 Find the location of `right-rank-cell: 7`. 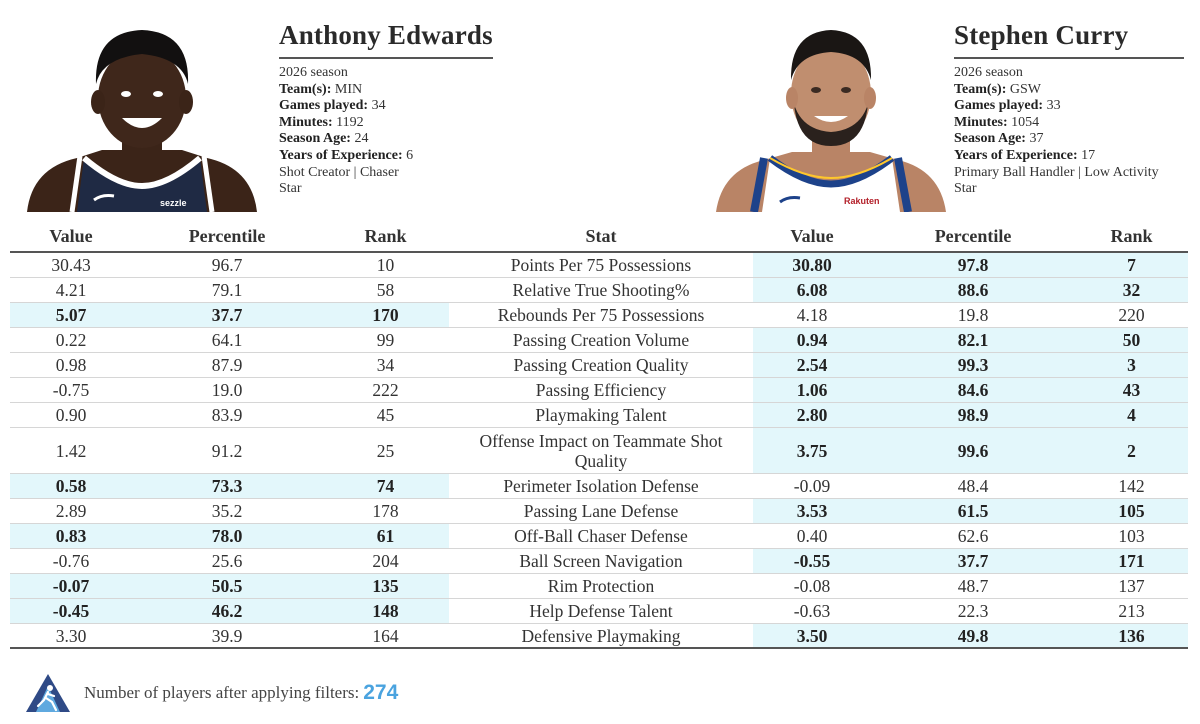

right-rank-cell: 7 is located at coordinates (1131, 265).